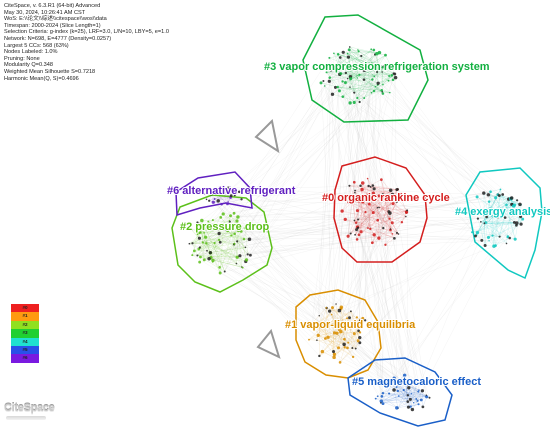 The width and height of the screenshot is (550, 430). Describe the element at coordinates (25, 325) in the screenshot. I see `legend-swatch-2: #2` at that location.